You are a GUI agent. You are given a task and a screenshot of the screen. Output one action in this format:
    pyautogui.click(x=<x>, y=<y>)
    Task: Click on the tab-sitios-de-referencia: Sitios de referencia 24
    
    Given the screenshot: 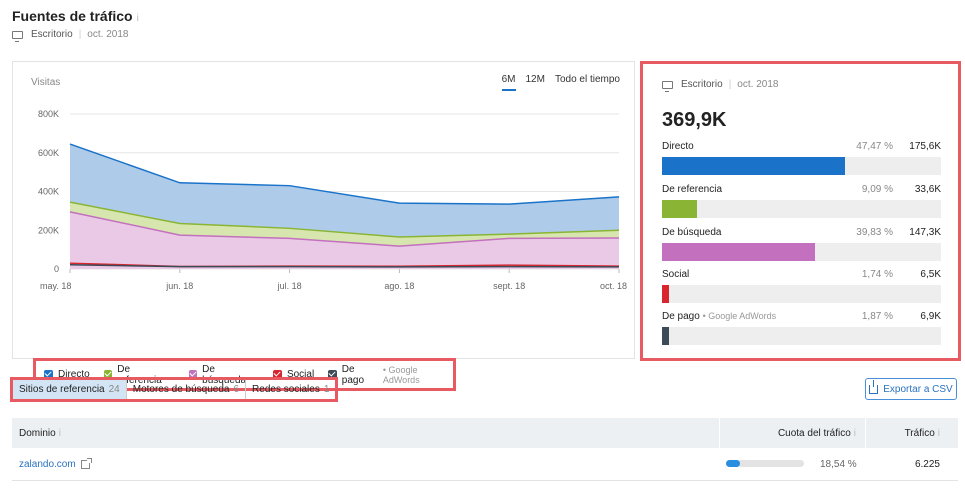 What is the action you would take?
    pyautogui.click(x=70, y=389)
    